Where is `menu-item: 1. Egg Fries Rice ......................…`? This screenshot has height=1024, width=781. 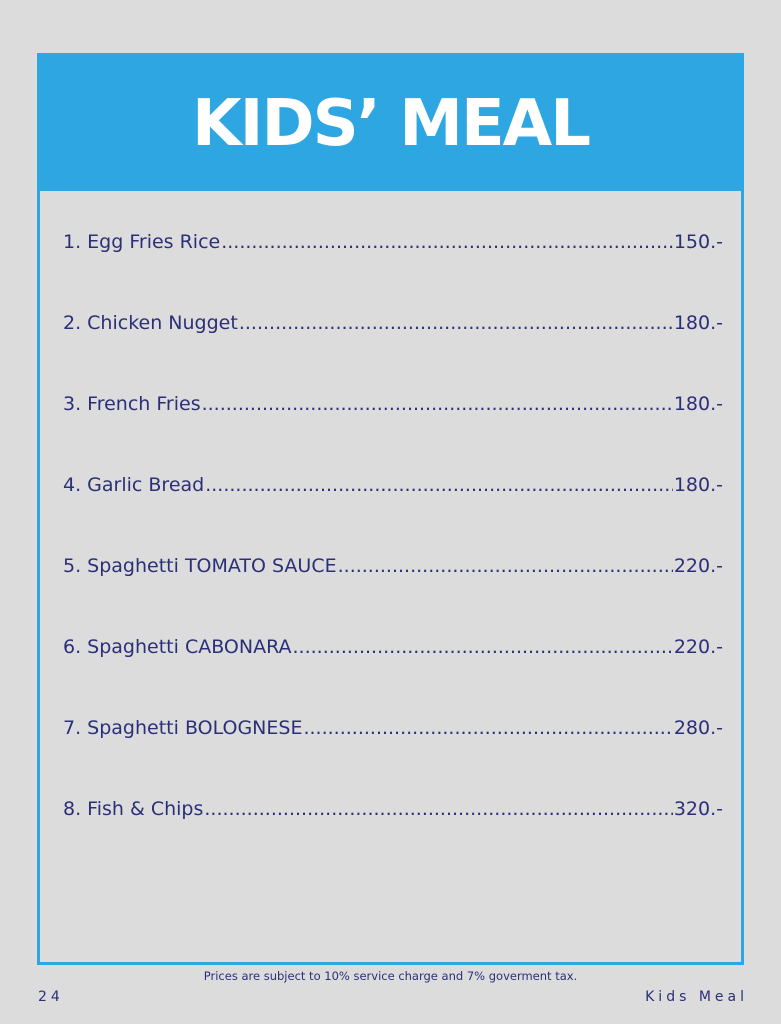
menu-item: 1. Egg Fries Rice ......................… is located at coordinates (393, 271).